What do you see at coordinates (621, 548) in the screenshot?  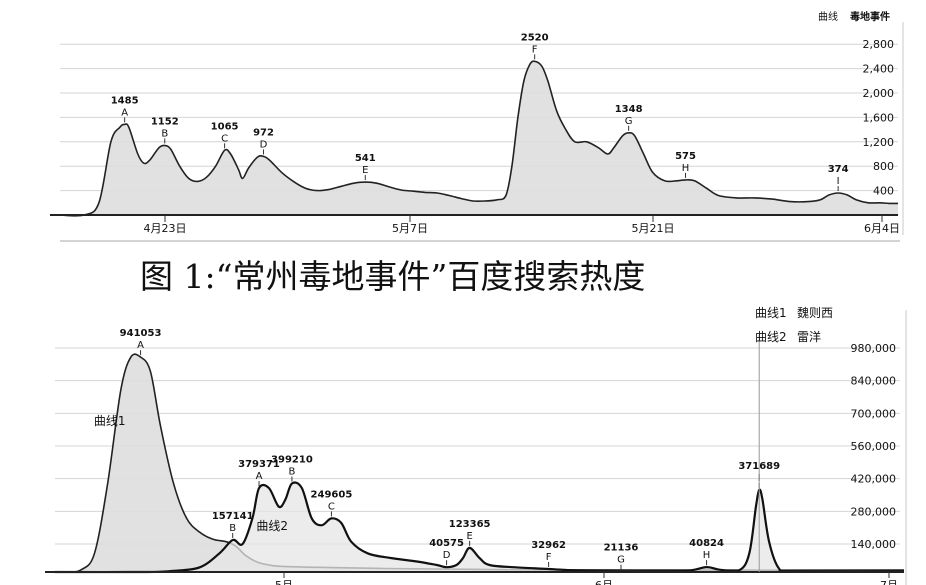 I see `annotation-value: 21136` at bounding box center [621, 548].